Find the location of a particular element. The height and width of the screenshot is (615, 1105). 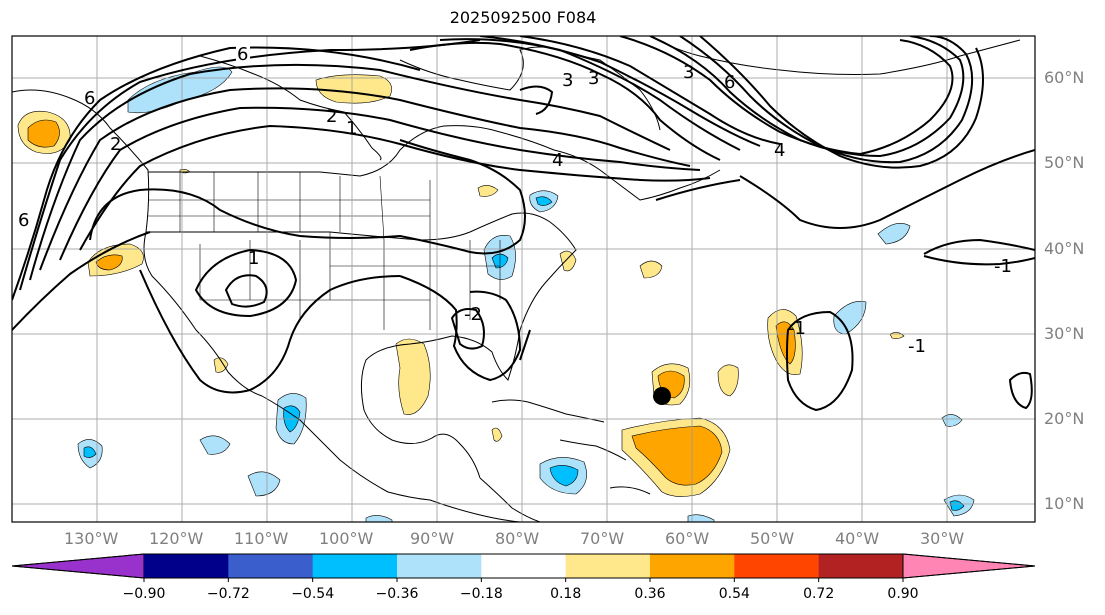

colorbar-tick-label: −0.18 is located at coordinates (481, 594).